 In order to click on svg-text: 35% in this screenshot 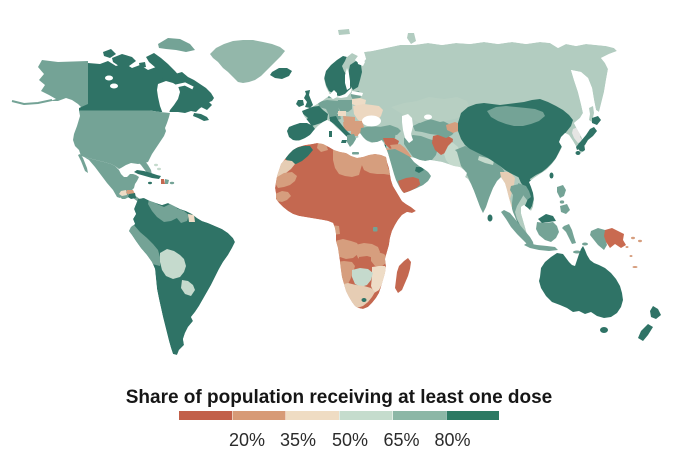, I will do `click(298, 440)`.